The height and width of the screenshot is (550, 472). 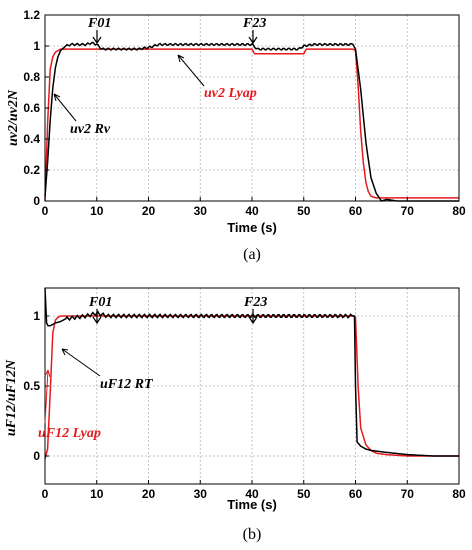 I want to click on caption-a: (a), so click(x=252, y=254).